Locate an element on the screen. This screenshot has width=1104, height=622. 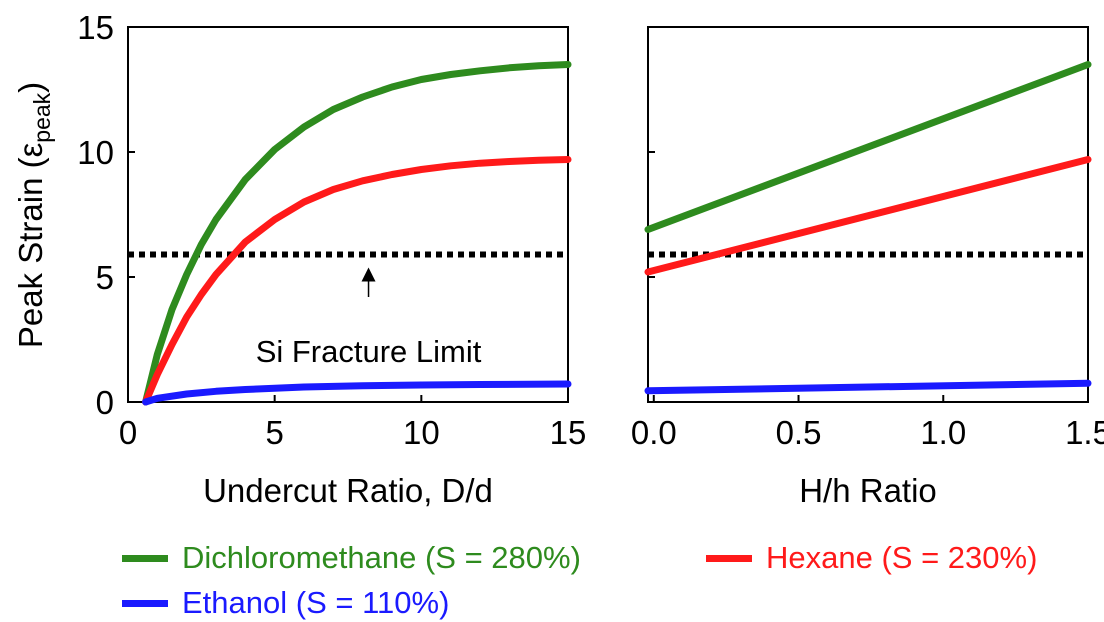
legend-item-dichloromethane: Dichloromethane (S = 280%) is located at coordinates (351, 558).